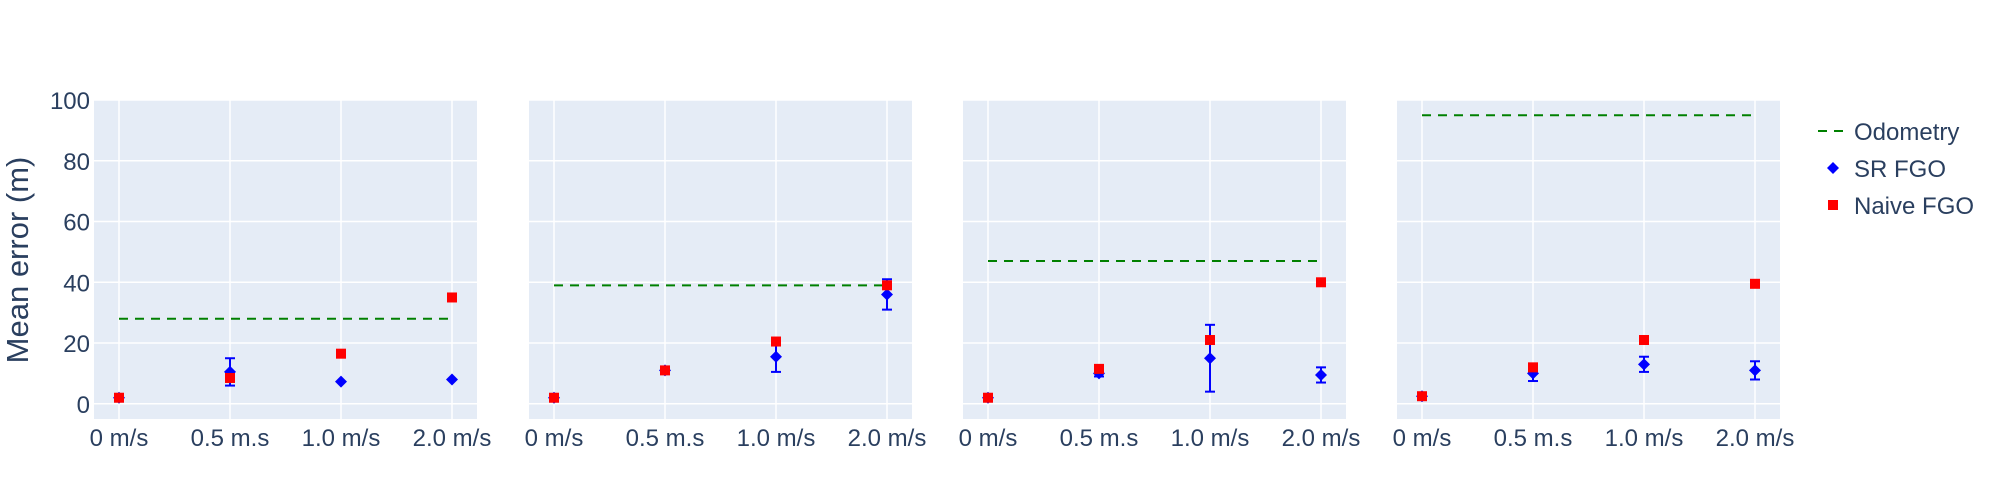 The height and width of the screenshot is (500, 2000). I want to click on y-axis-label: Mean error (m), so click(17, 260).